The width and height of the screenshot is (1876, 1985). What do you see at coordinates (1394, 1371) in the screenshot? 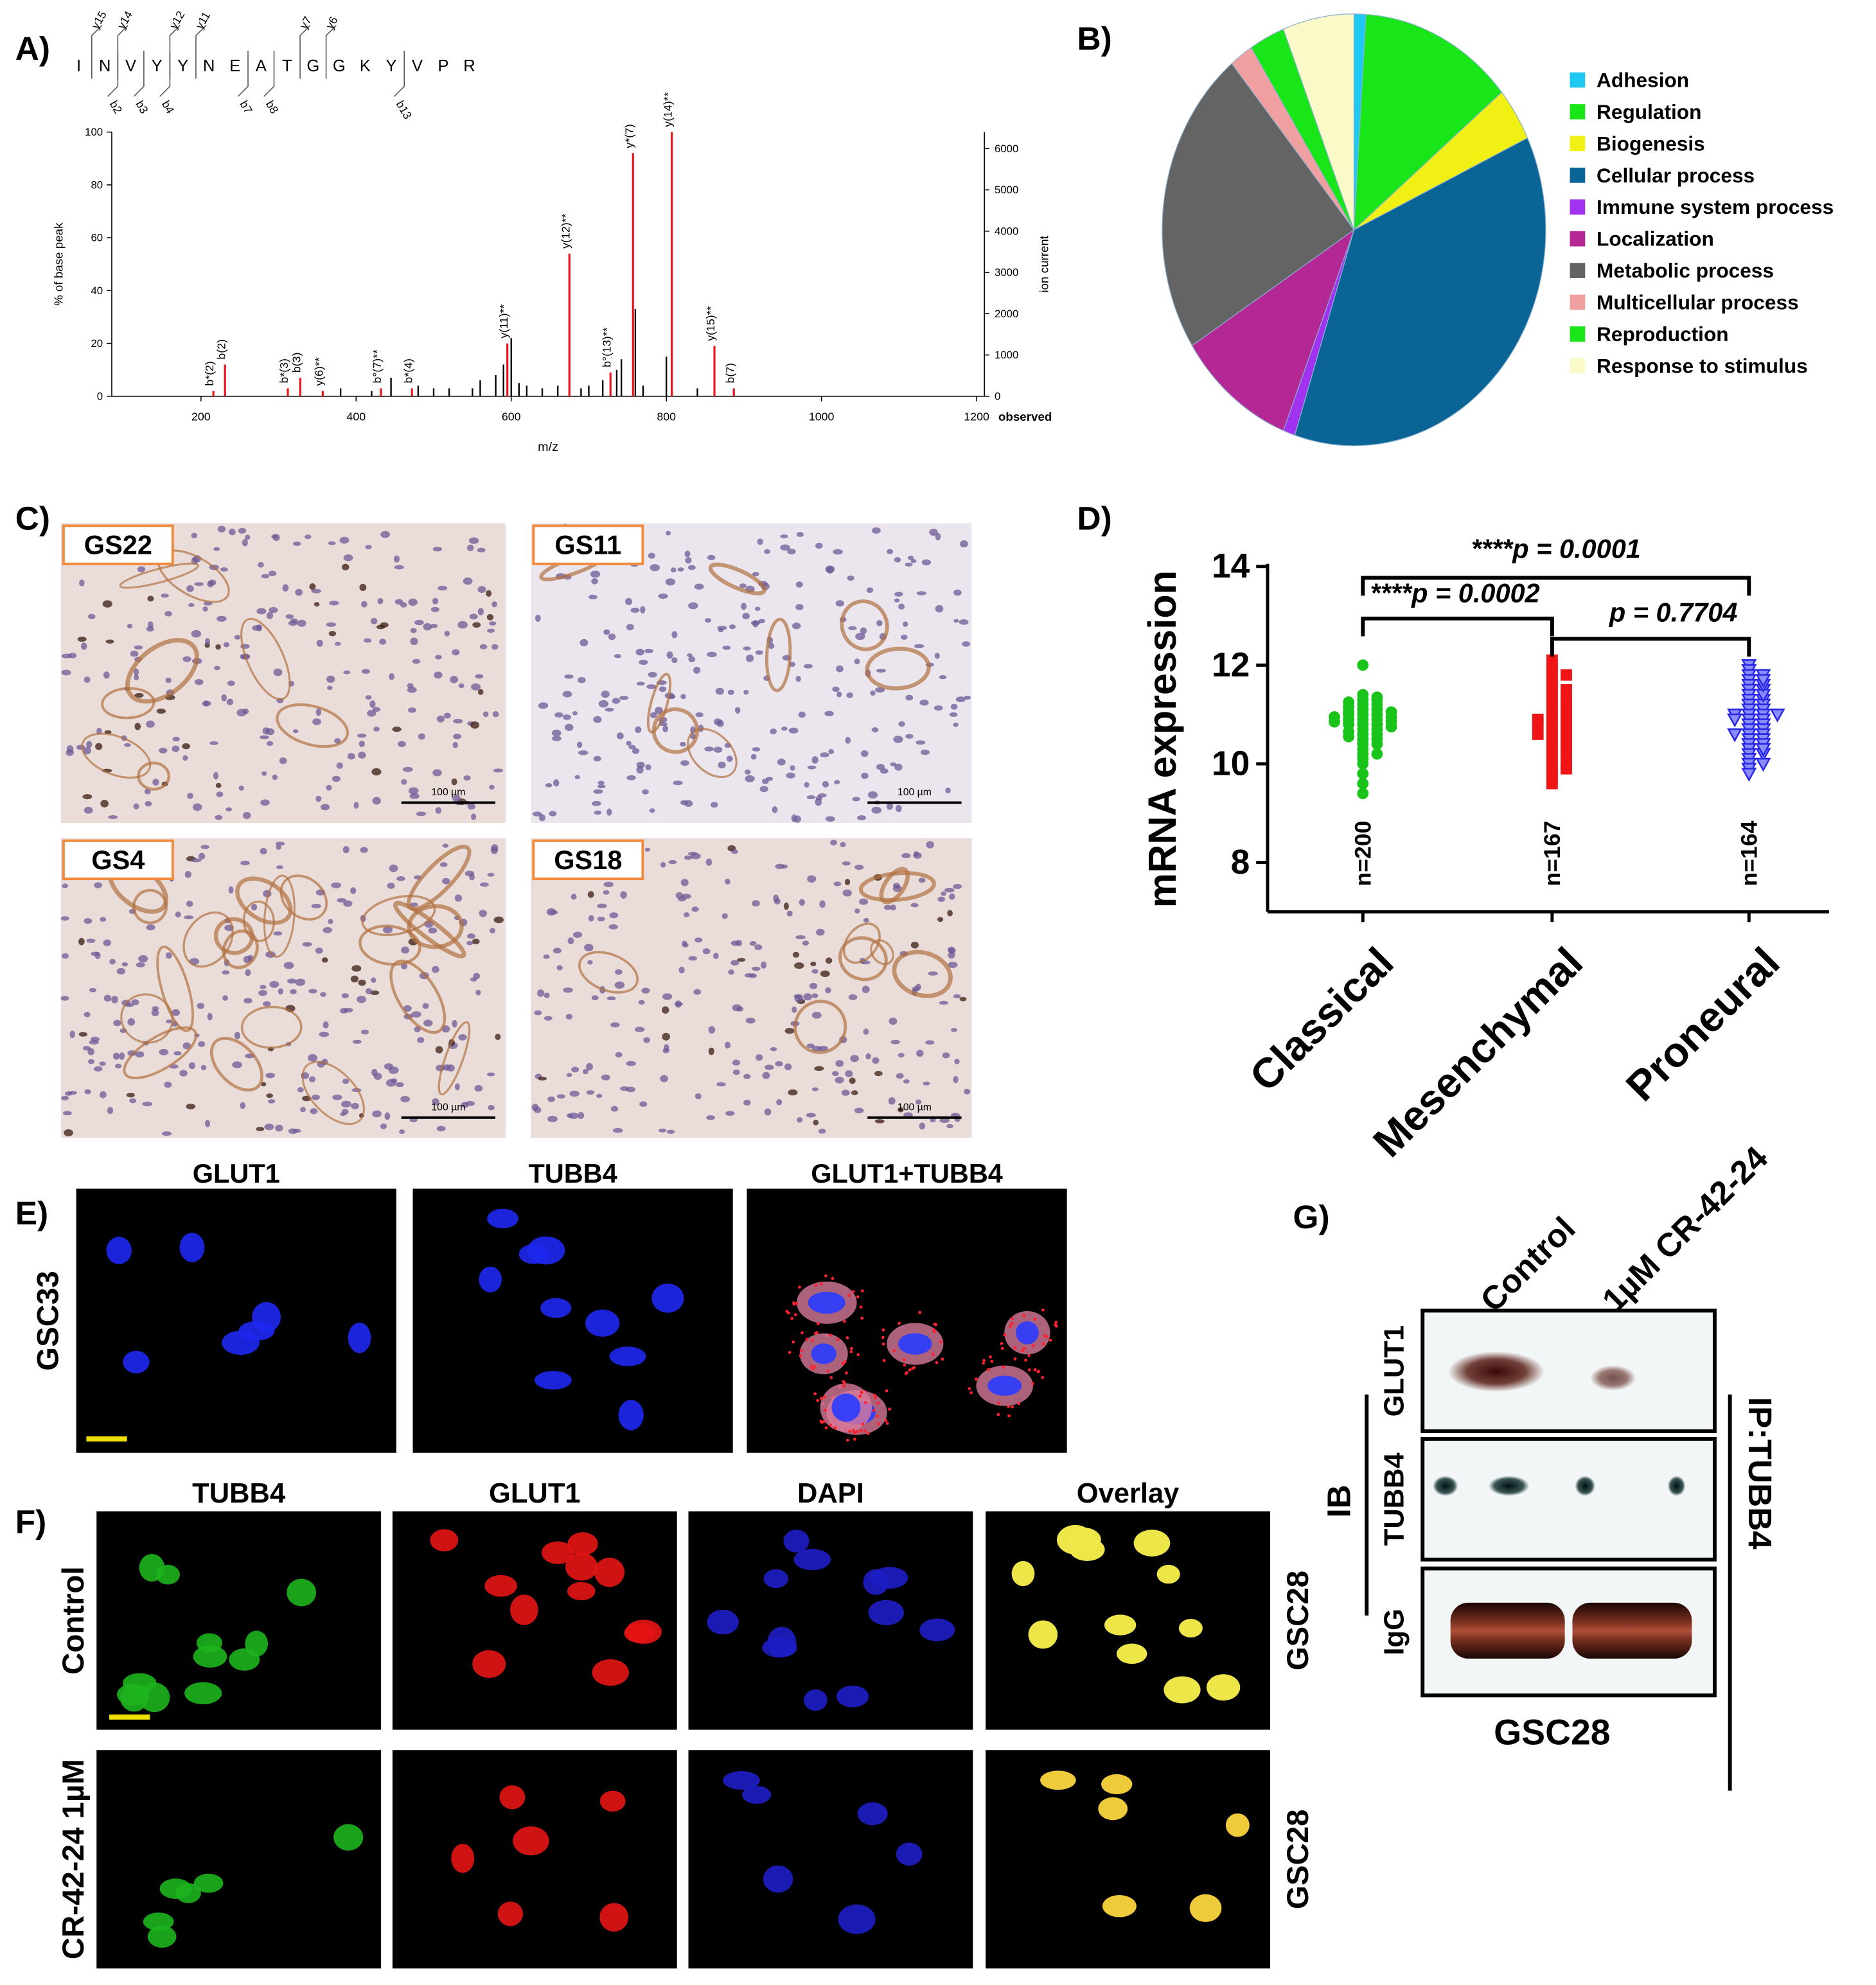
I see `row-label: GLUT1` at bounding box center [1394, 1371].